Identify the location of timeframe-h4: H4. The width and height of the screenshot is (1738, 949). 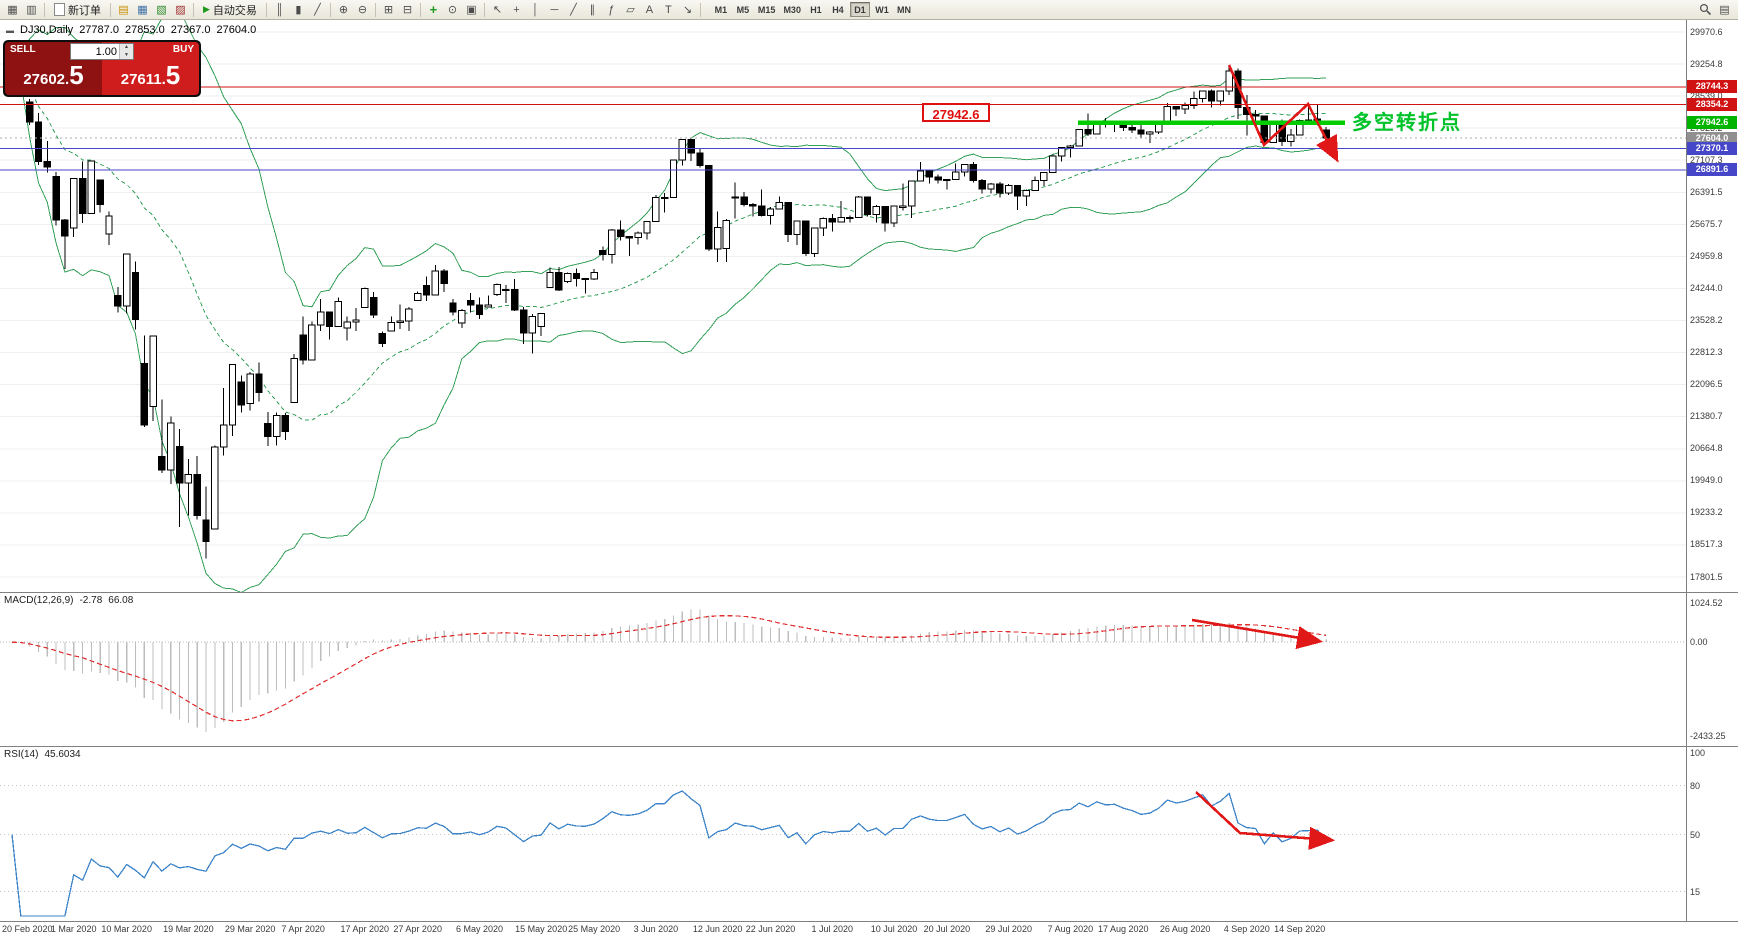
(838, 9).